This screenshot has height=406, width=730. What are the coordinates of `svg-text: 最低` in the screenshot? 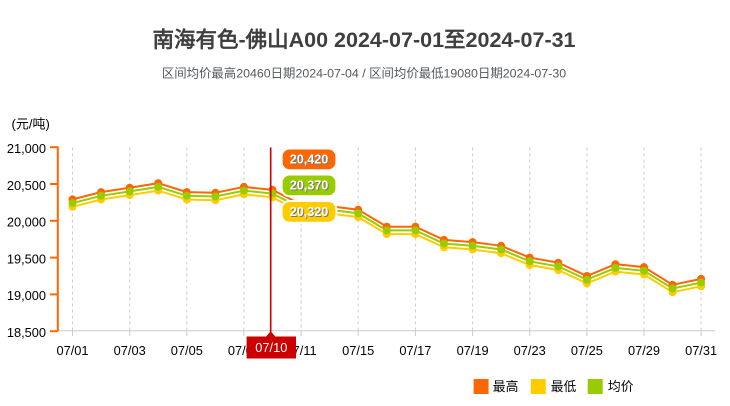 It's located at (564, 386).